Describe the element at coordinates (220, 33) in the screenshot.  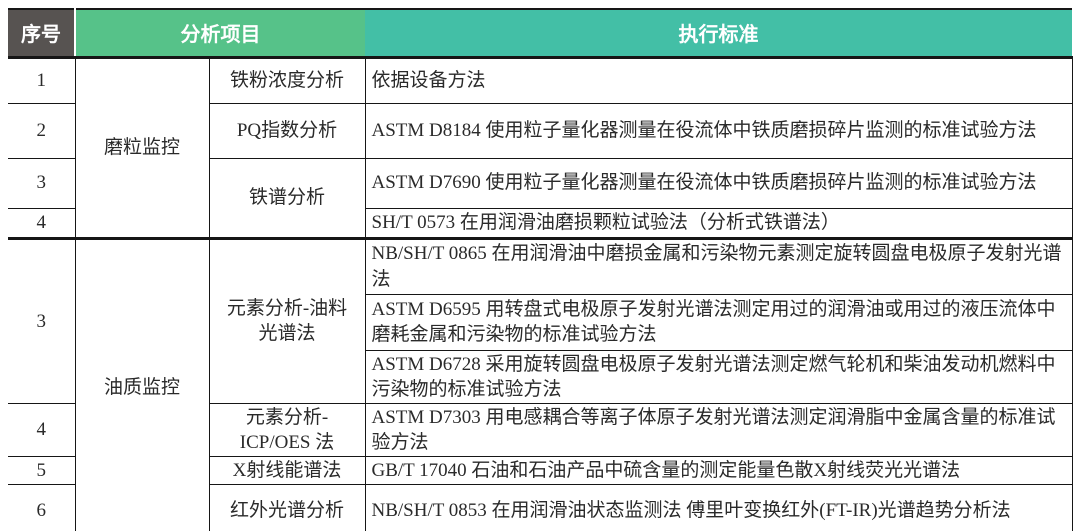
I see `header-analysis-item: 分析项目` at that location.